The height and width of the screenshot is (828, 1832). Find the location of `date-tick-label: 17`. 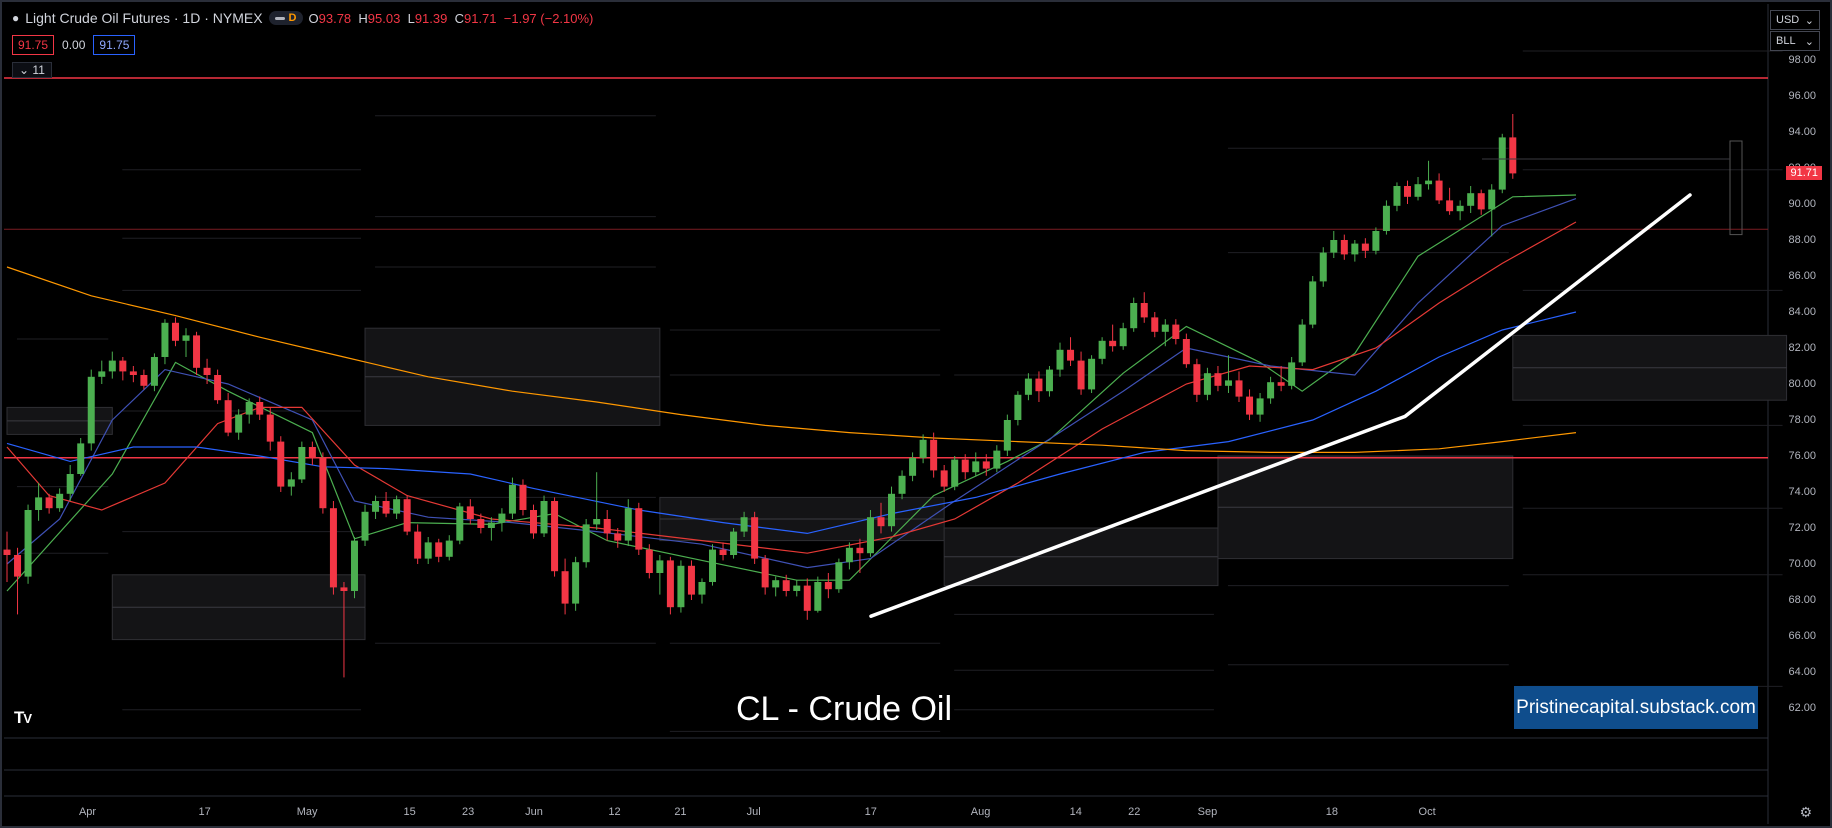

date-tick-label: 17 is located at coordinates (870, 812).